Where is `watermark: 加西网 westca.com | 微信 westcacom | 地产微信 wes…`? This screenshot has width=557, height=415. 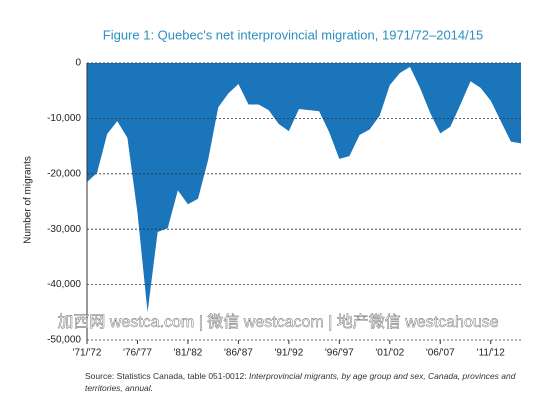
watermark: 加西网 westca.com | 微信 westcacom | 地产微信 wes… is located at coordinates (277, 322).